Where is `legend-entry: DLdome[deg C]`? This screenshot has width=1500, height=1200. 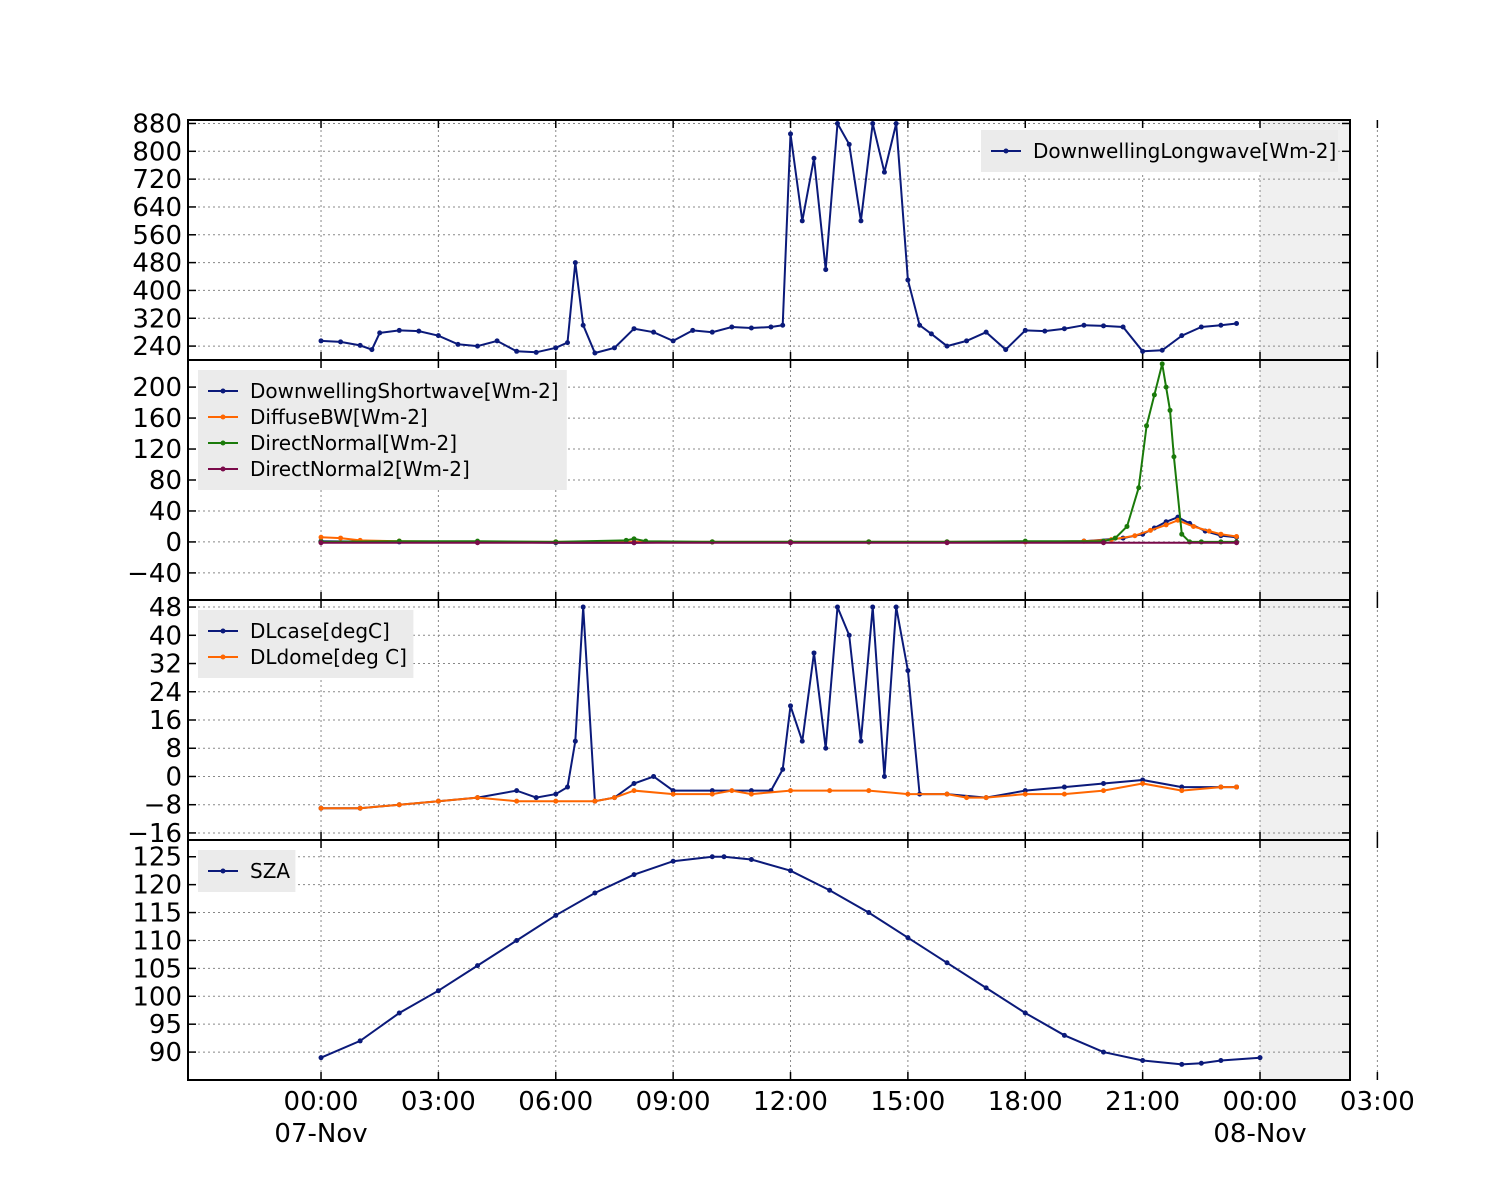 legend-entry: DLdome[deg C] is located at coordinates (328, 657).